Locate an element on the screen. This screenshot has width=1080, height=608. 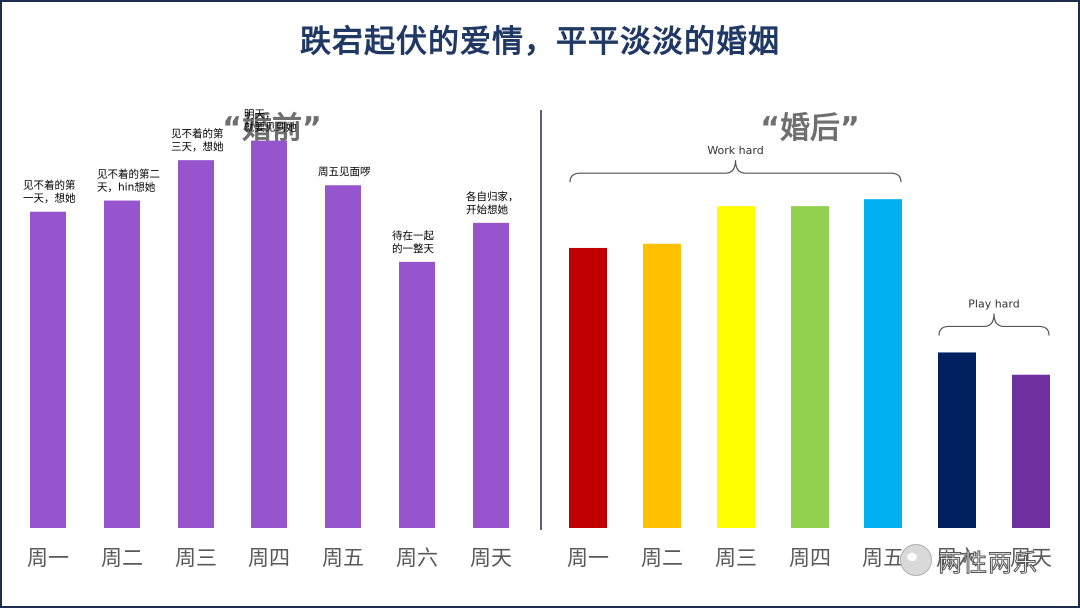
brace-label-2: Play hard is located at coordinates (993, 303).